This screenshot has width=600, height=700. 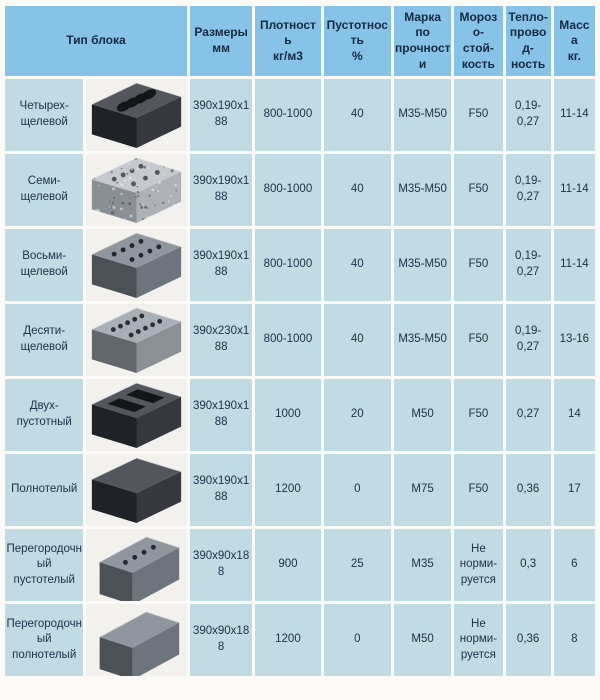 I want to click on header-thermal-conductivity: Тепло- прово д- ность, so click(x=528, y=41).